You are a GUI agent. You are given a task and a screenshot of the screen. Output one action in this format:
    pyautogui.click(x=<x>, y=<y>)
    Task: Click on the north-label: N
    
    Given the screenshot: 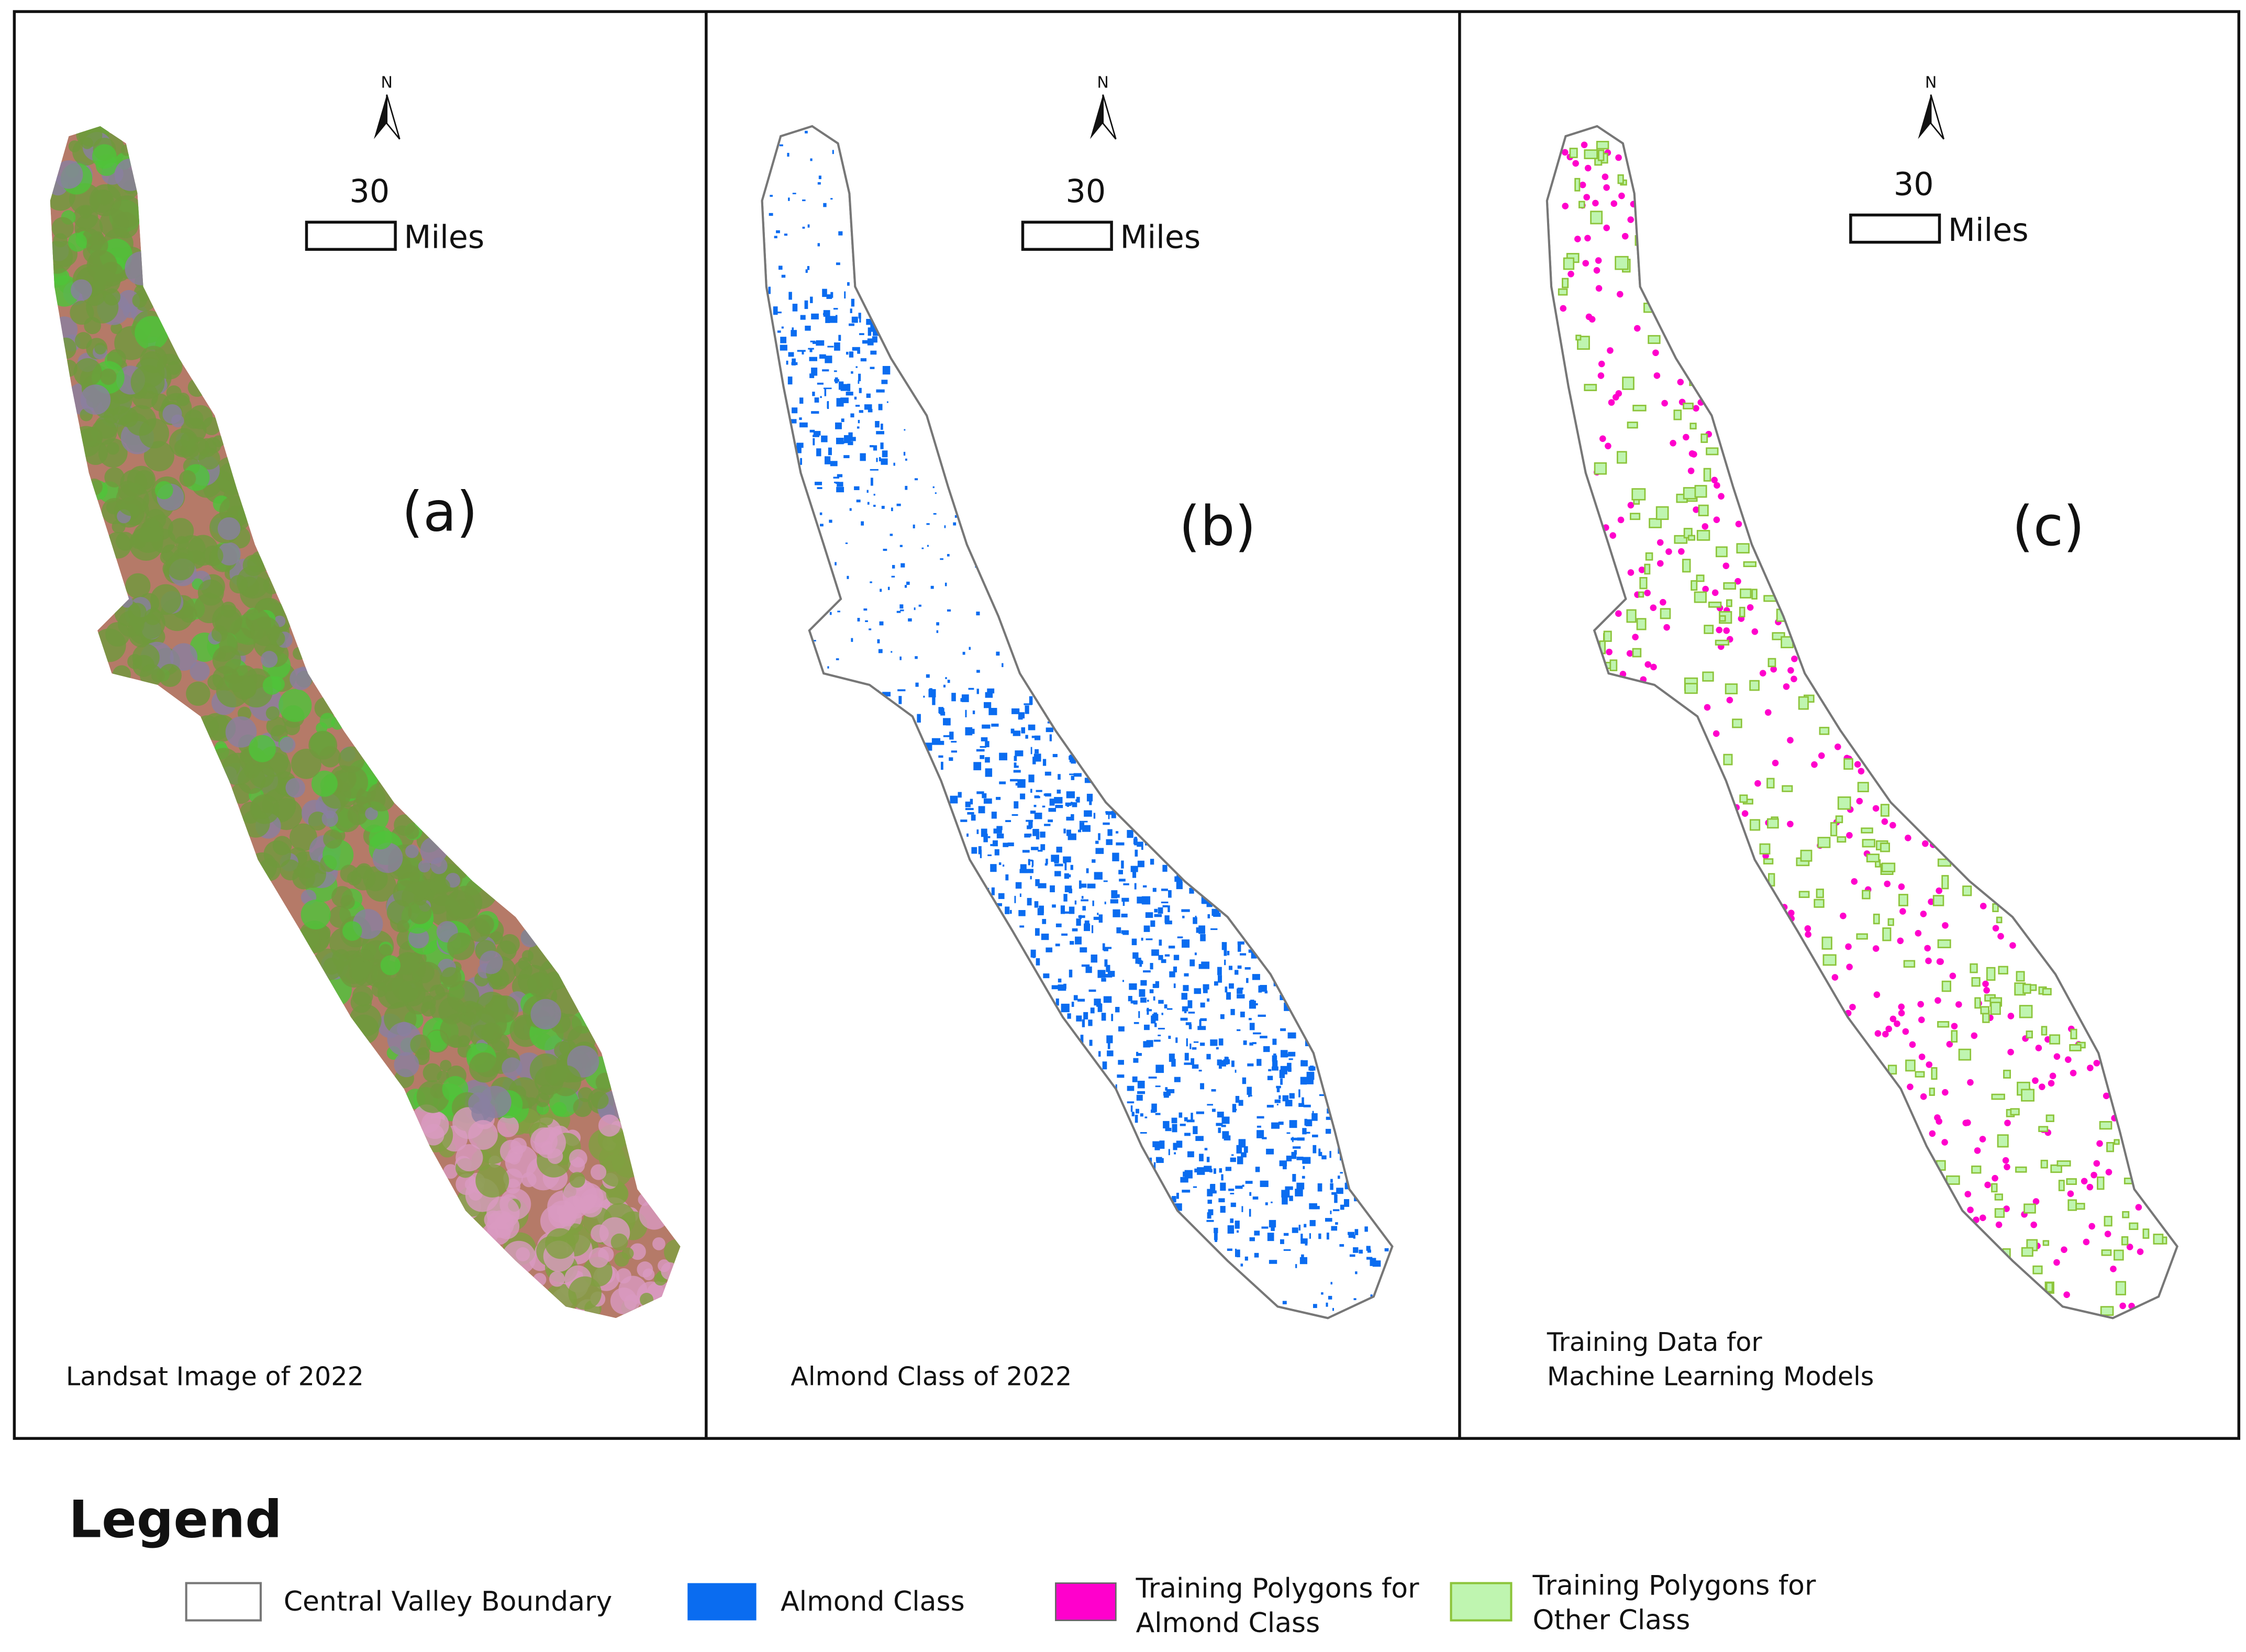 What is the action you would take?
    pyautogui.click(x=387, y=82)
    